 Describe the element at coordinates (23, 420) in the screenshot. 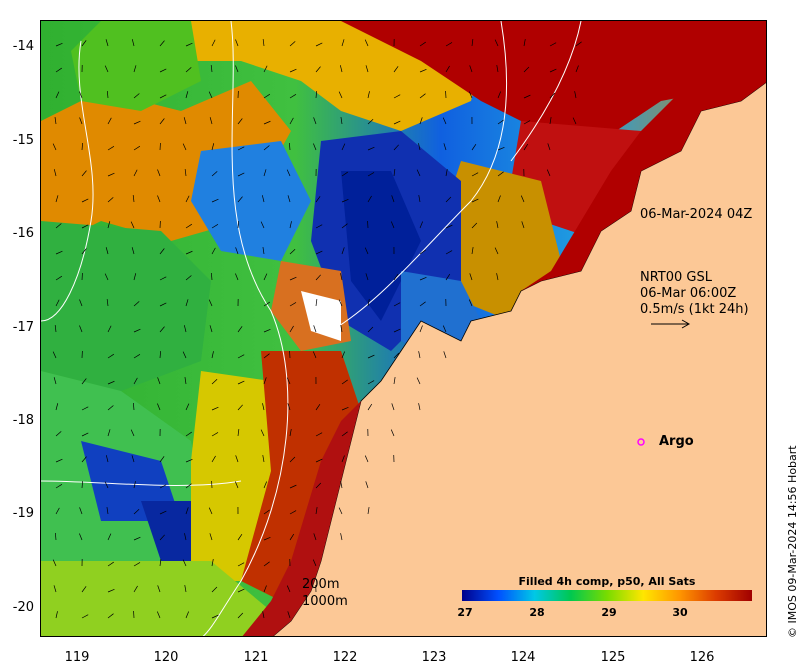

I see `lat-tick: -18` at that location.